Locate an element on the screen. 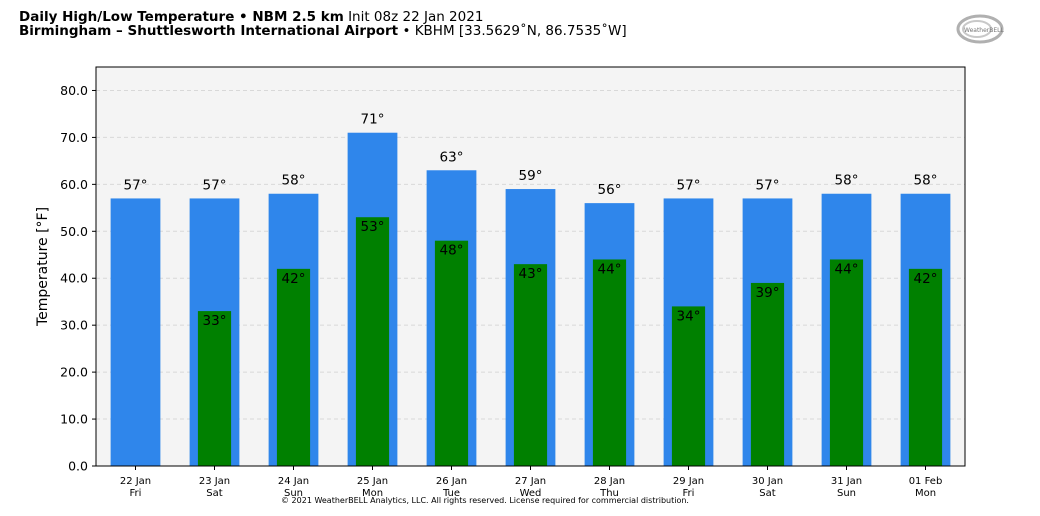 Image resolution: width=1040 pixels, height=516 pixels. high-temp-label: 59° is located at coordinates (531, 176).